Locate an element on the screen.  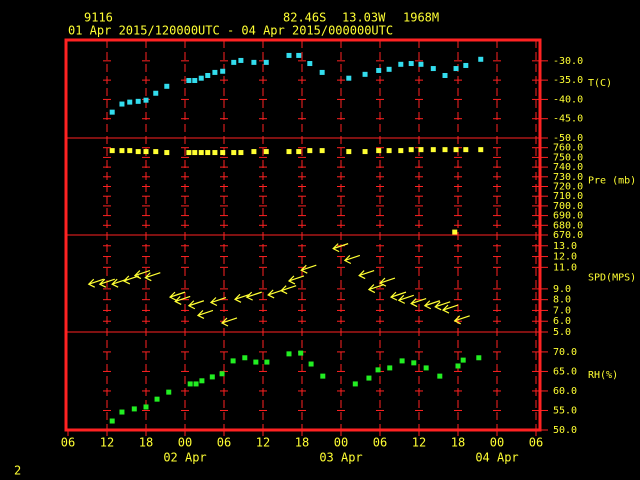
station-id: 9116 is located at coordinates (98, 18).